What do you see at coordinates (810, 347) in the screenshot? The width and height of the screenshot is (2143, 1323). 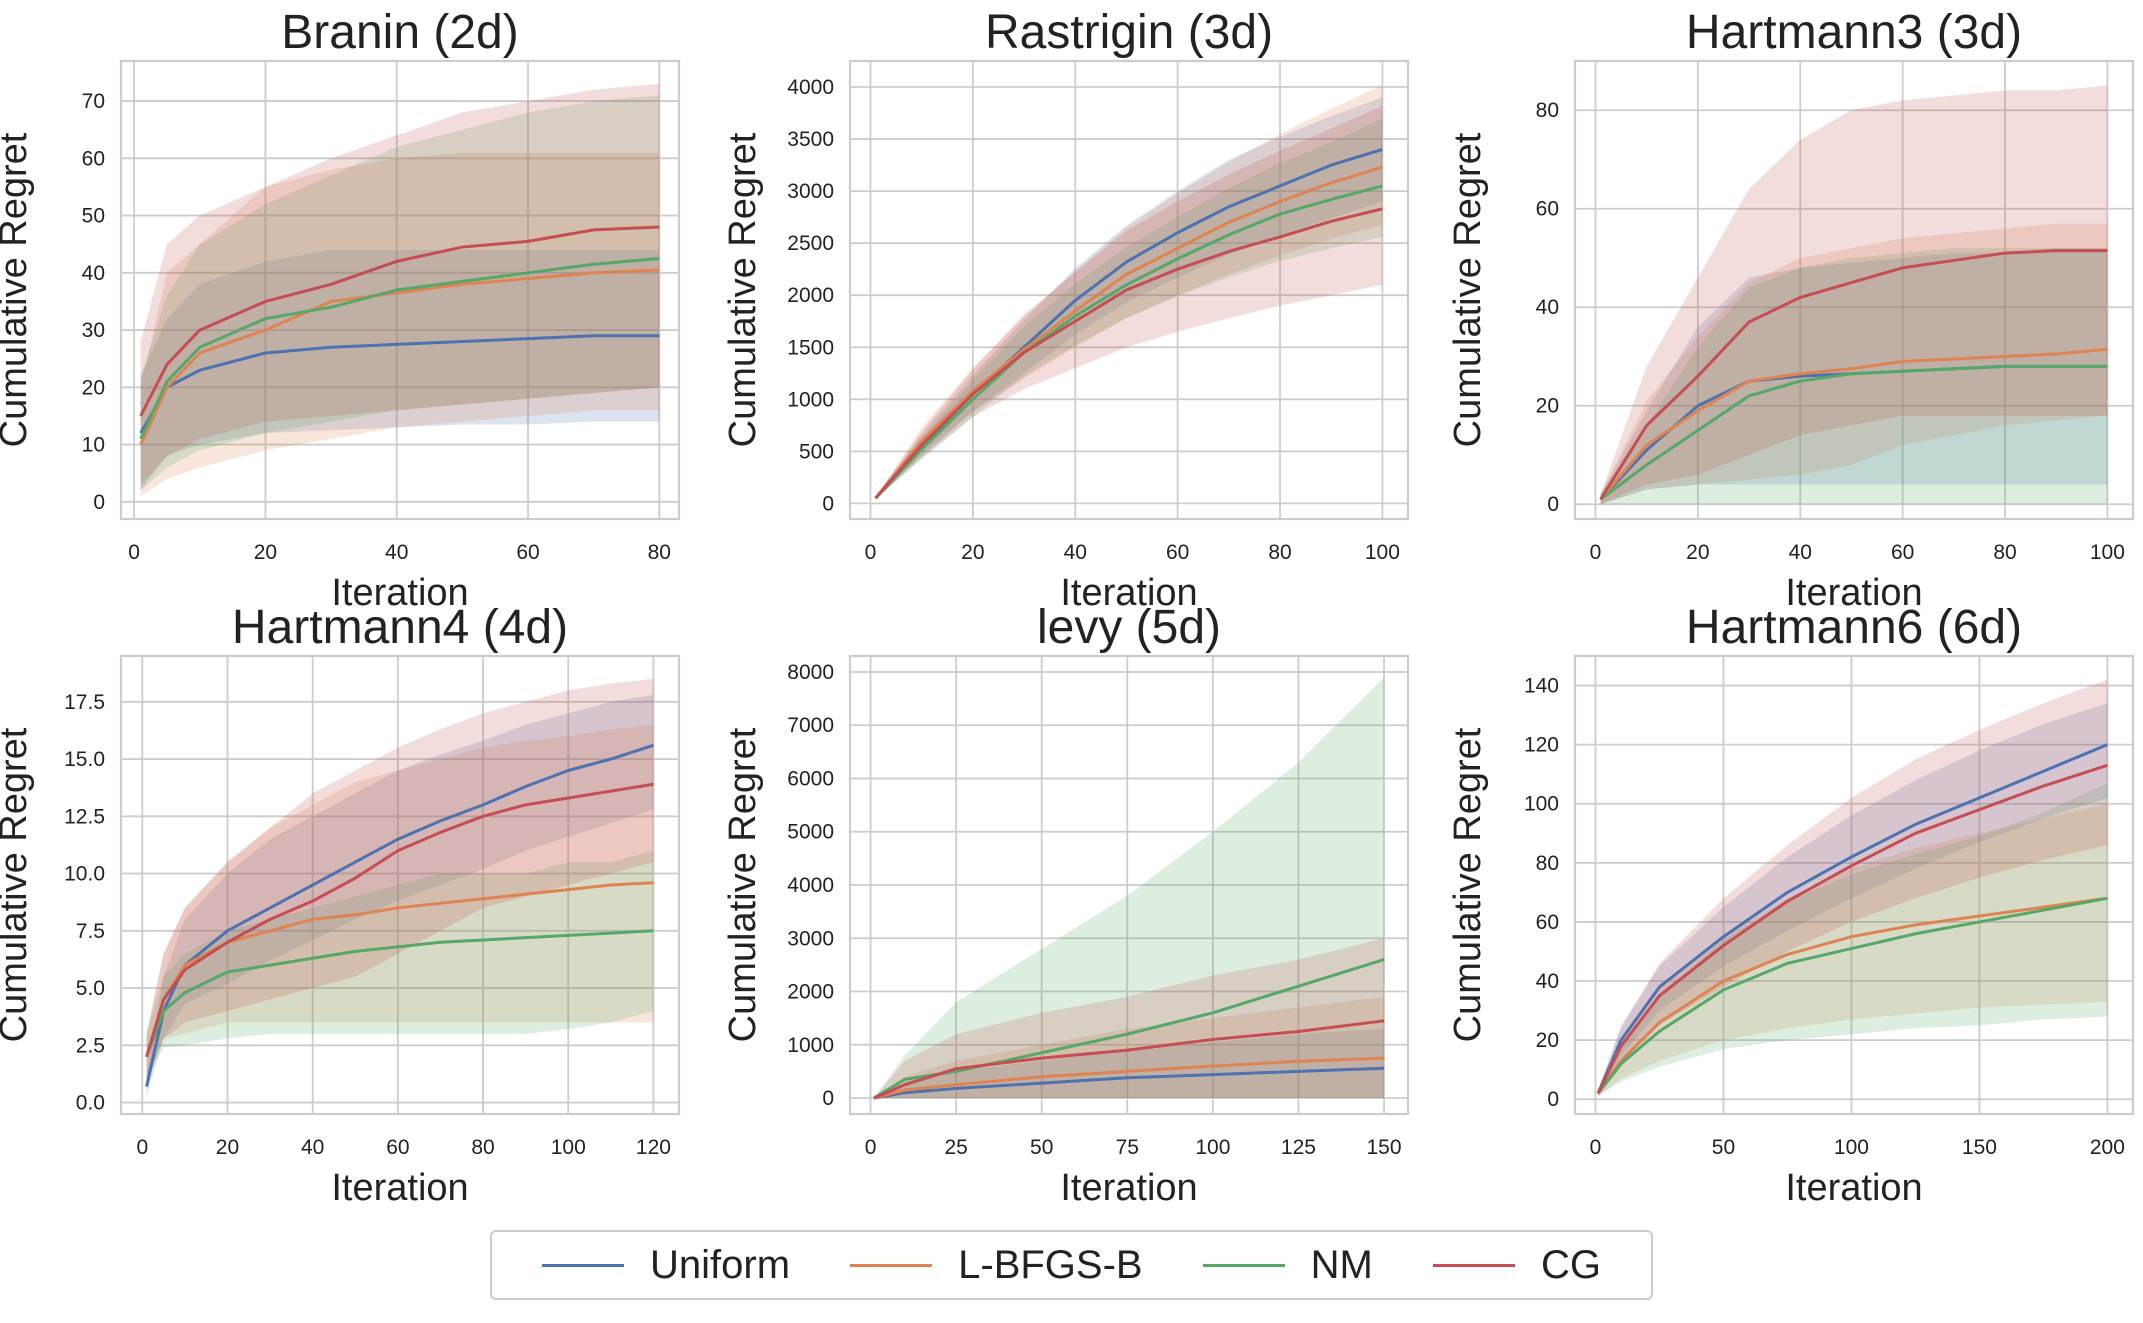 I see `y-tick-label: 1500` at bounding box center [810, 347].